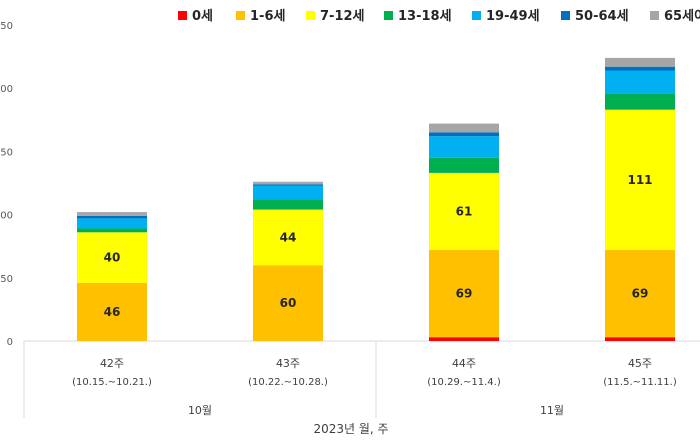  I want to click on x-category-label: 44주, so click(464, 363).